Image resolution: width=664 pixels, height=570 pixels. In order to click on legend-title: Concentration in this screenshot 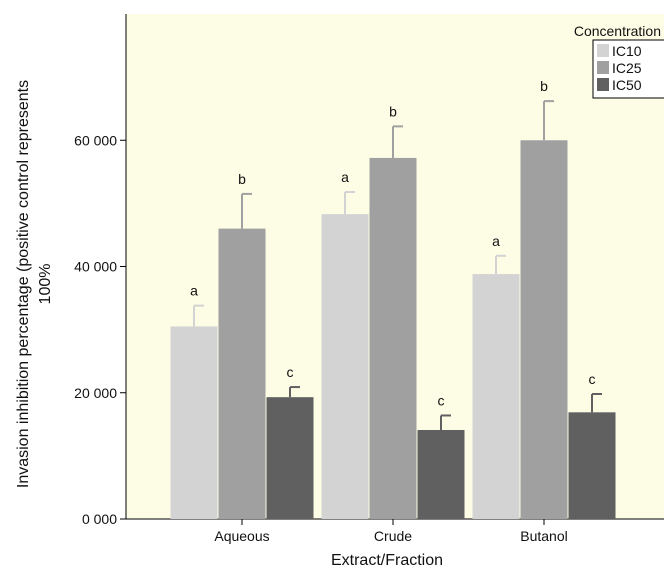, I will do `click(617, 31)`.